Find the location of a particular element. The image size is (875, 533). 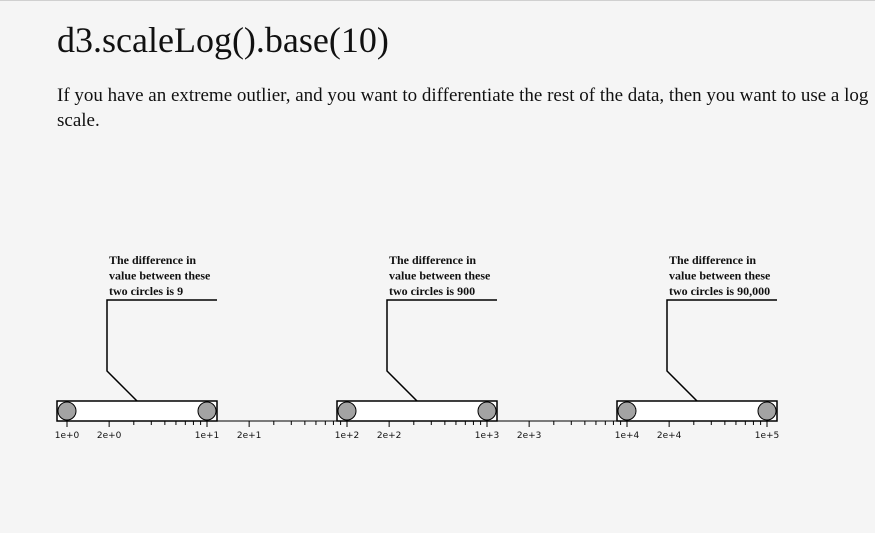

tick-label: 1e+3 is located at coordinates (487, 436).